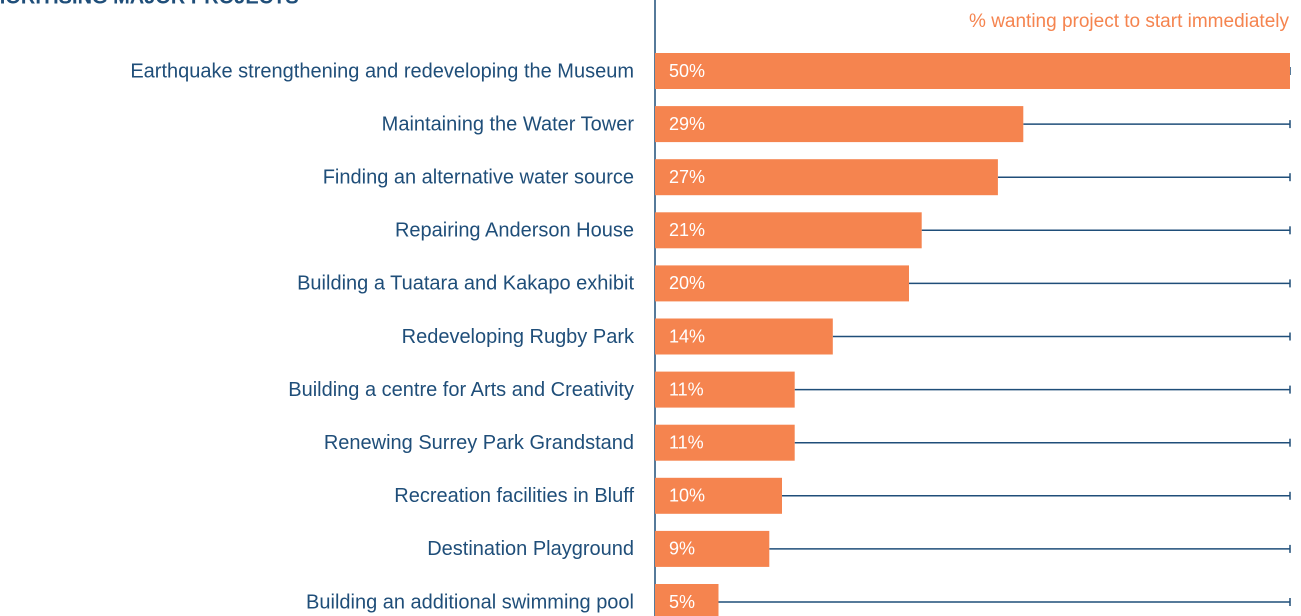  I want to click on category-label: Redeveloping Rugby Park, so click(518, 337).